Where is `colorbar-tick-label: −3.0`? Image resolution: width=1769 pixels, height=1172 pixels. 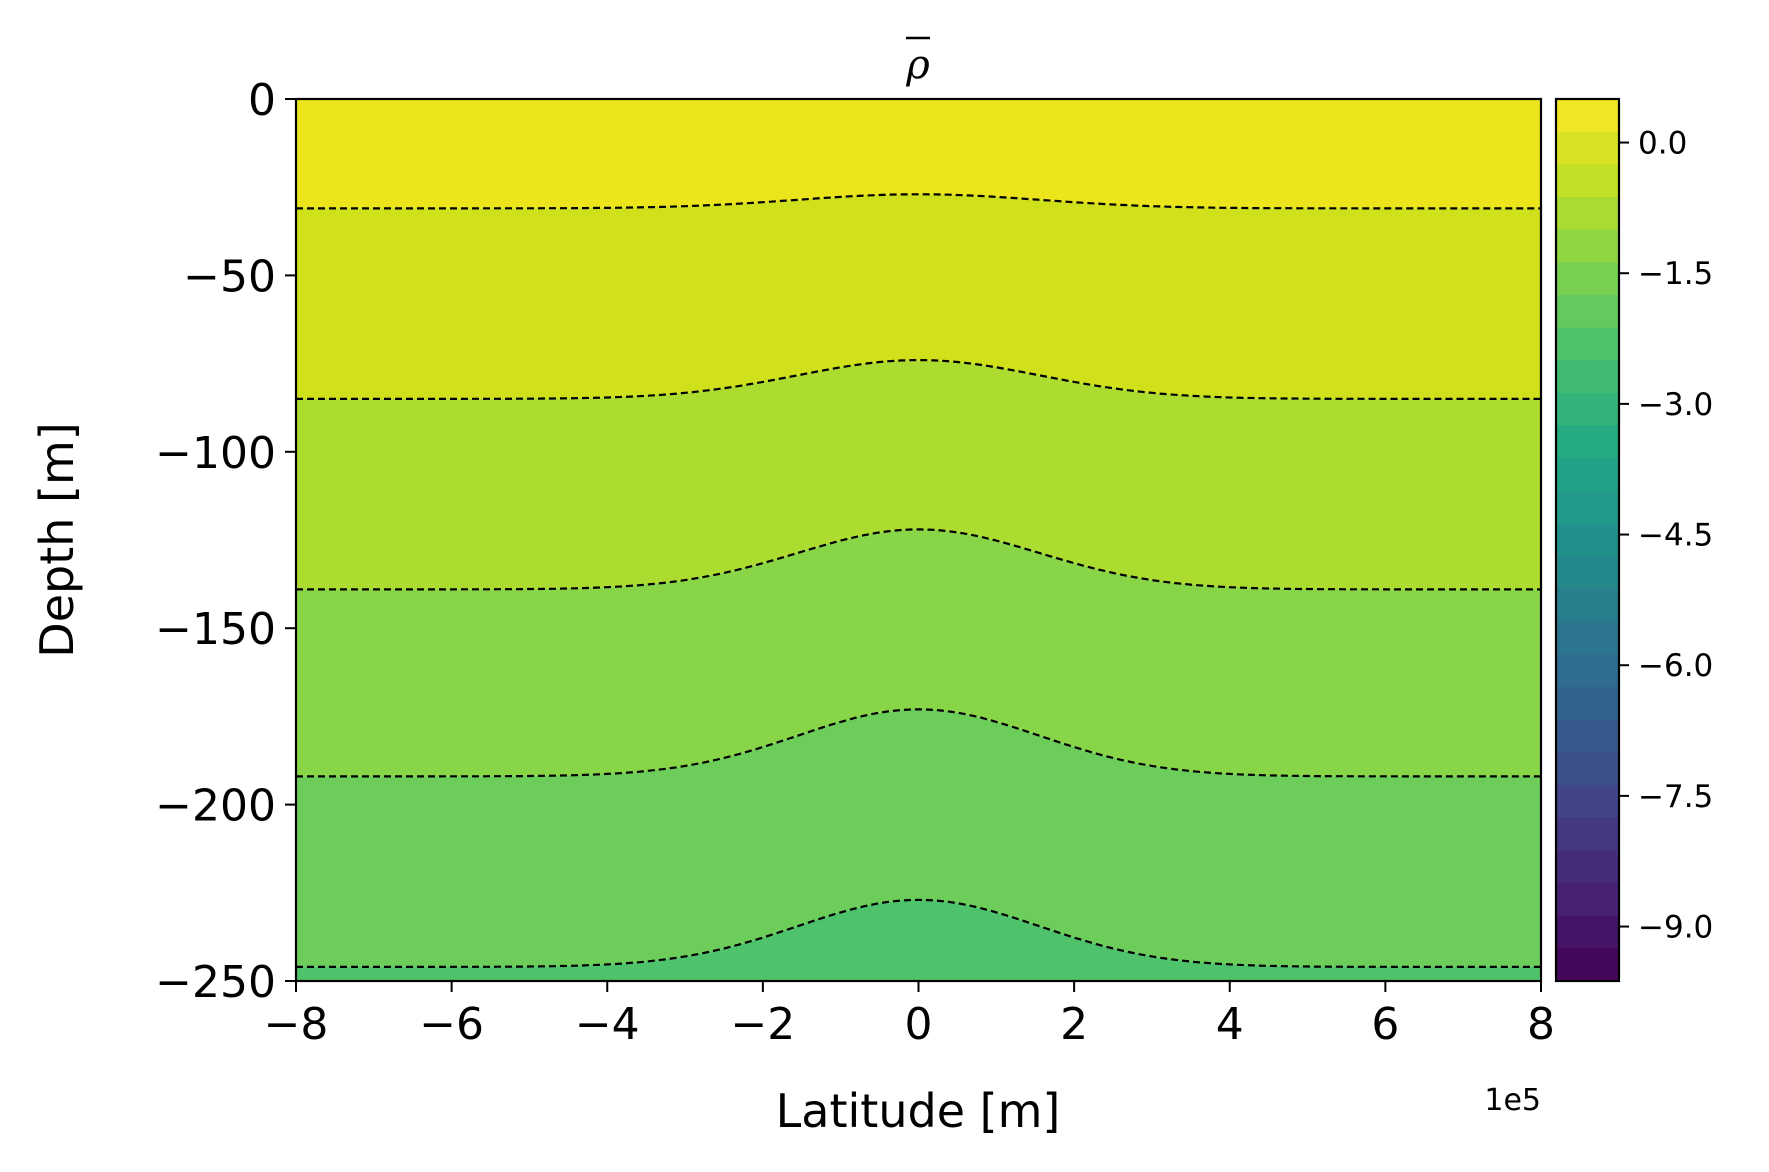 colorbar-tick-label: −3.0 is located at coordinates (1675, 405).